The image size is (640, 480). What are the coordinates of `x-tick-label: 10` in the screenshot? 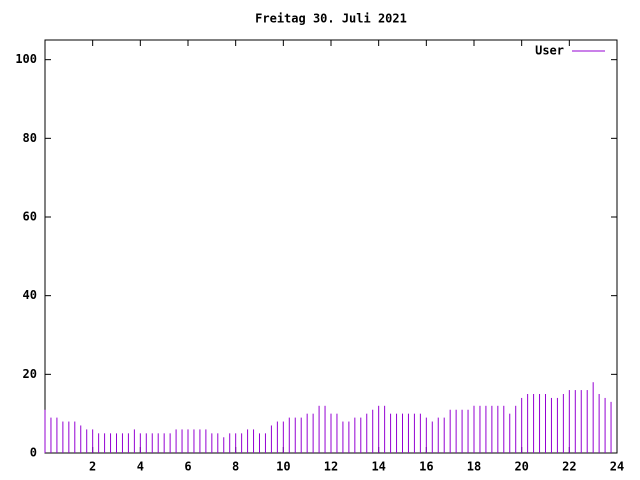 It's located at (283, 467).